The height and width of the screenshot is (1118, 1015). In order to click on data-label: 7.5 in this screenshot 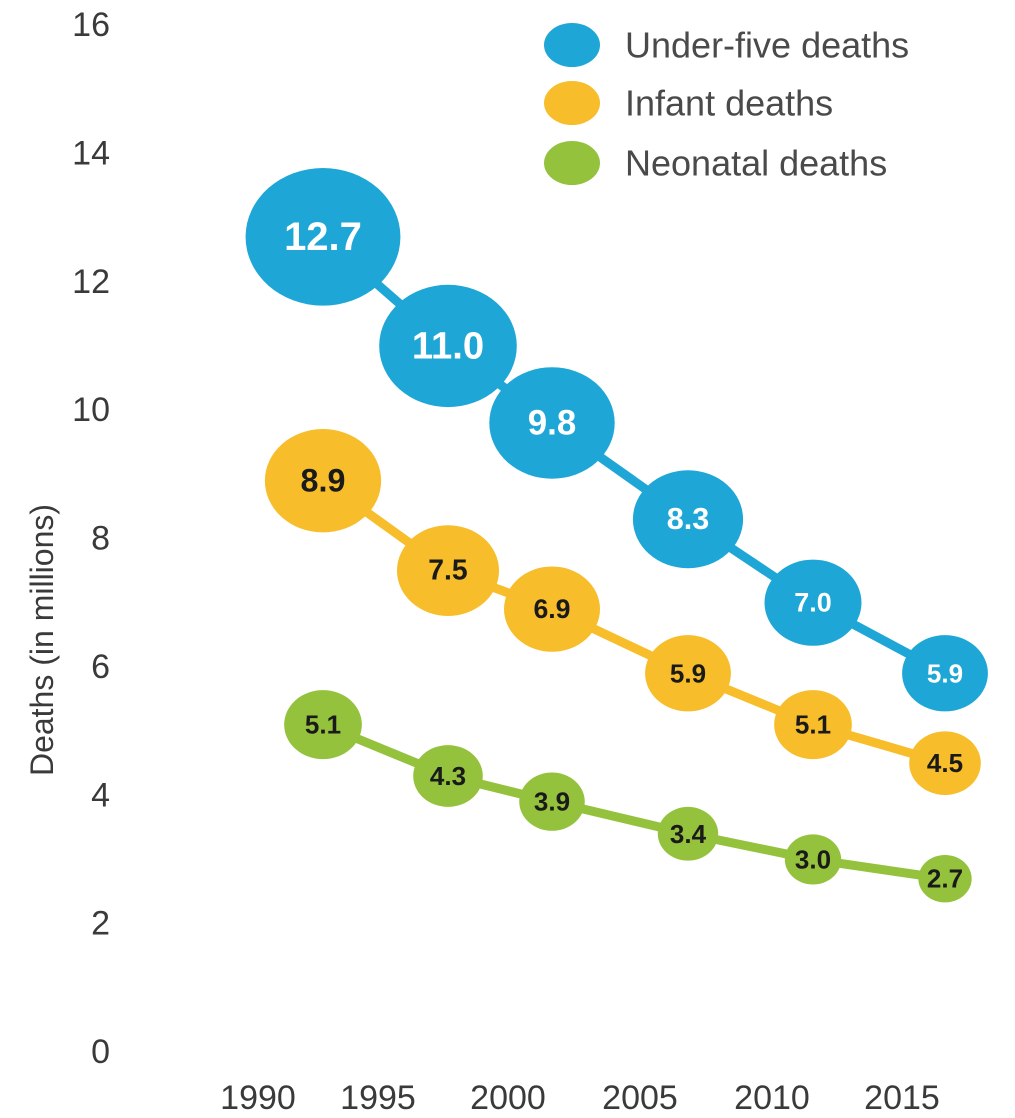, I will do `click(447, 571)`.